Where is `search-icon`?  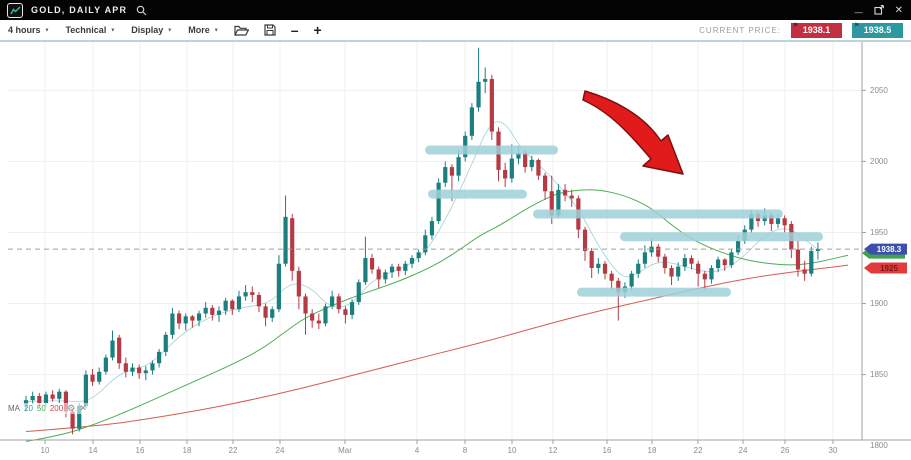
search-icon is located at coordinates (141, 10).